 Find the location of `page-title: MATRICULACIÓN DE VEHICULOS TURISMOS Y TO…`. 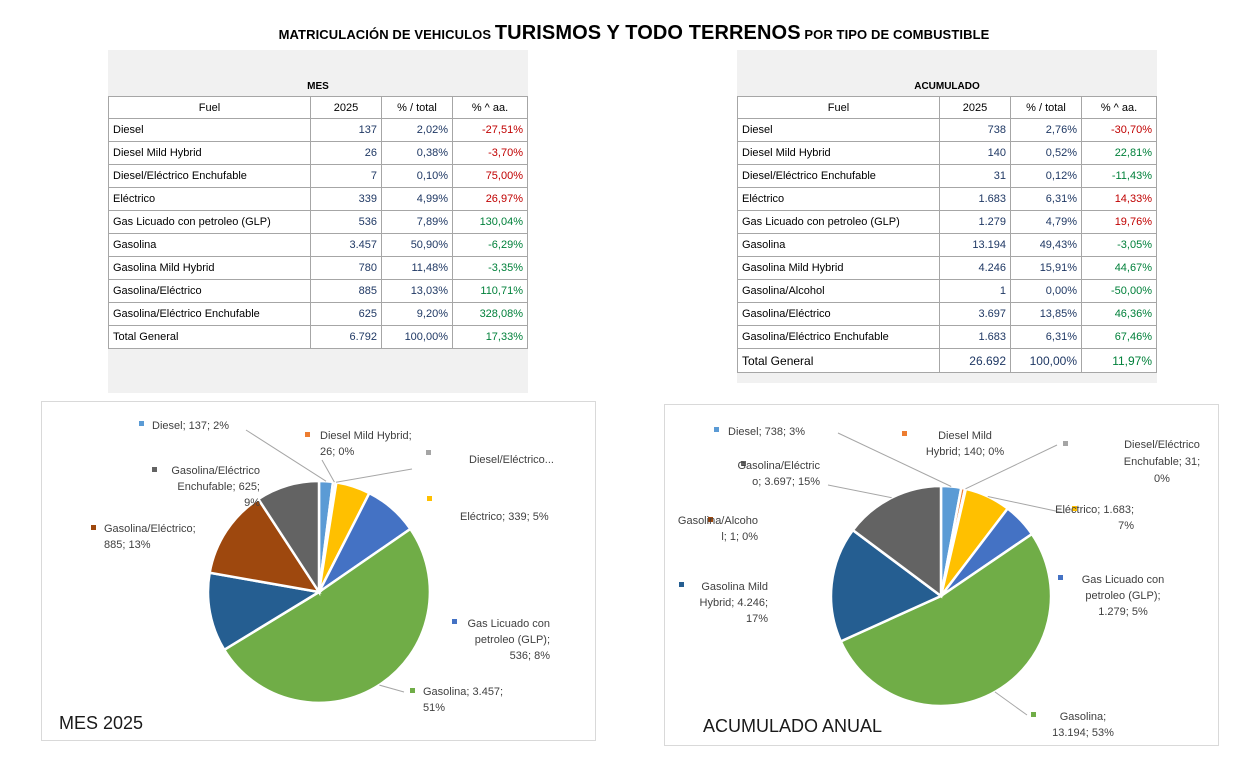

page-title: MATRICULACIÓN DE VEHICULOS TURISMOS Y TO… is located at coordinates (620, 33).